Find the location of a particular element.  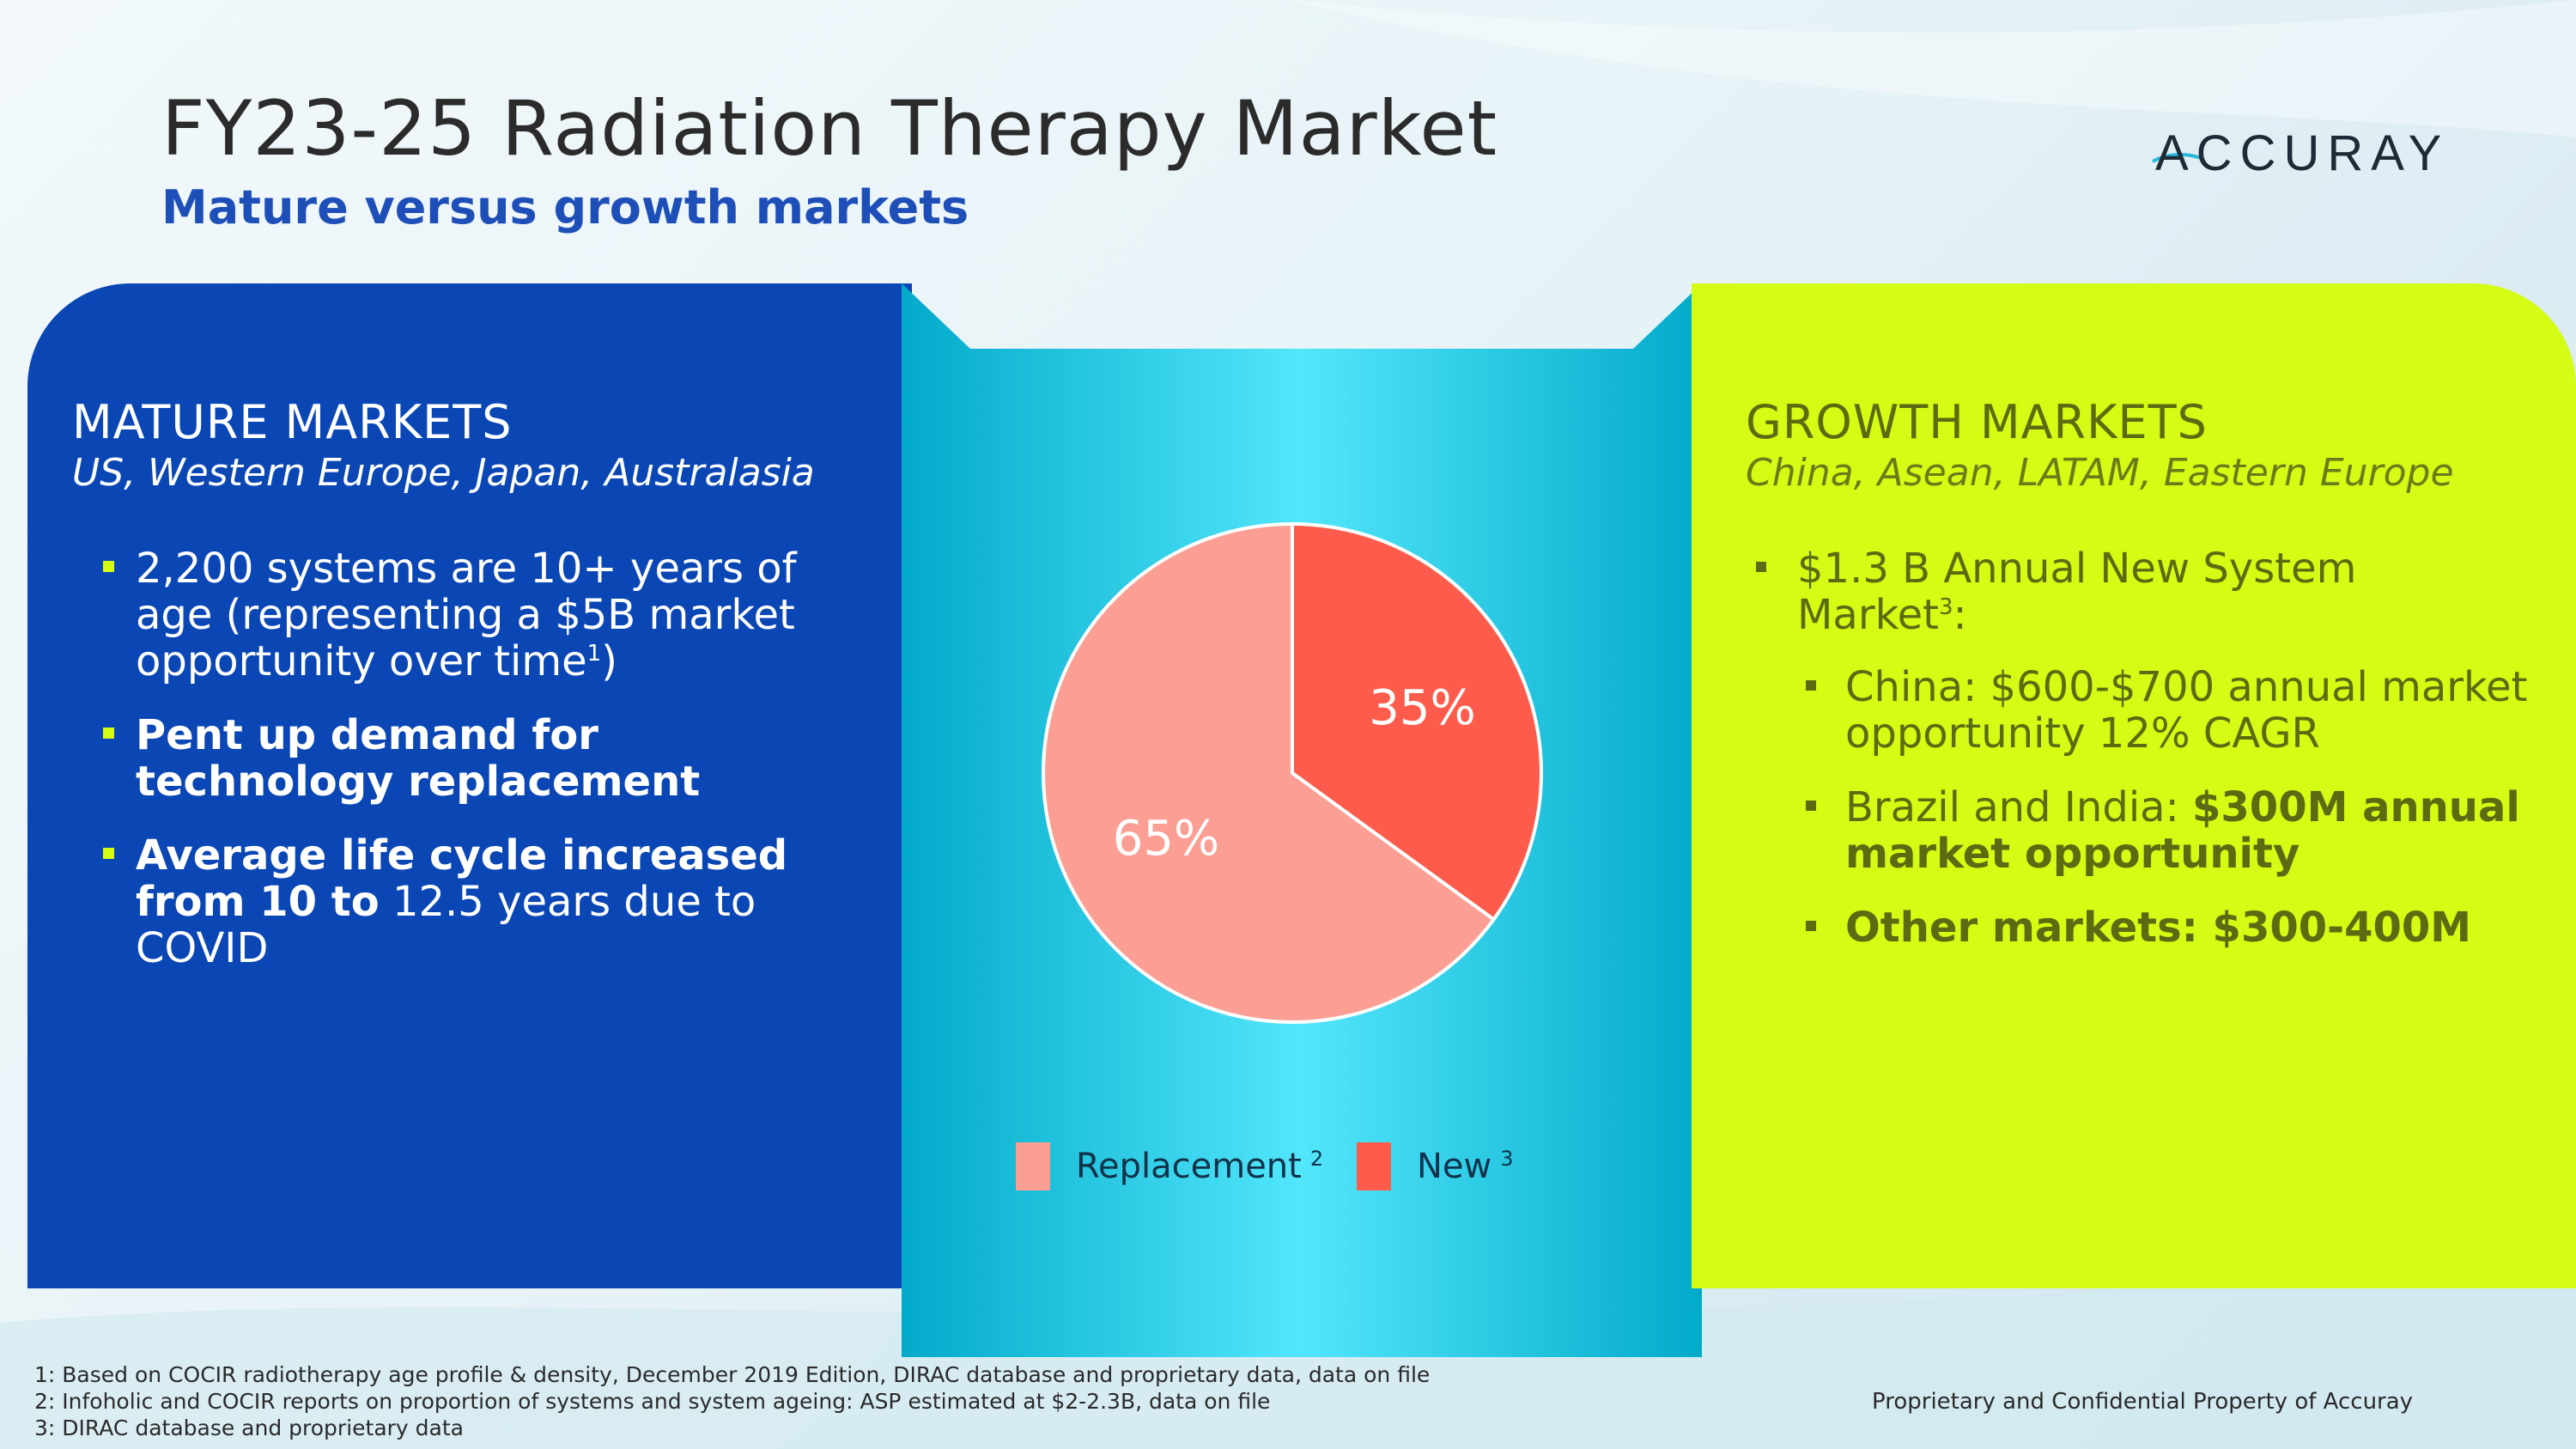

bullet-text: $1.3 B Annual New System Market is located at coordinates (2077, 592).